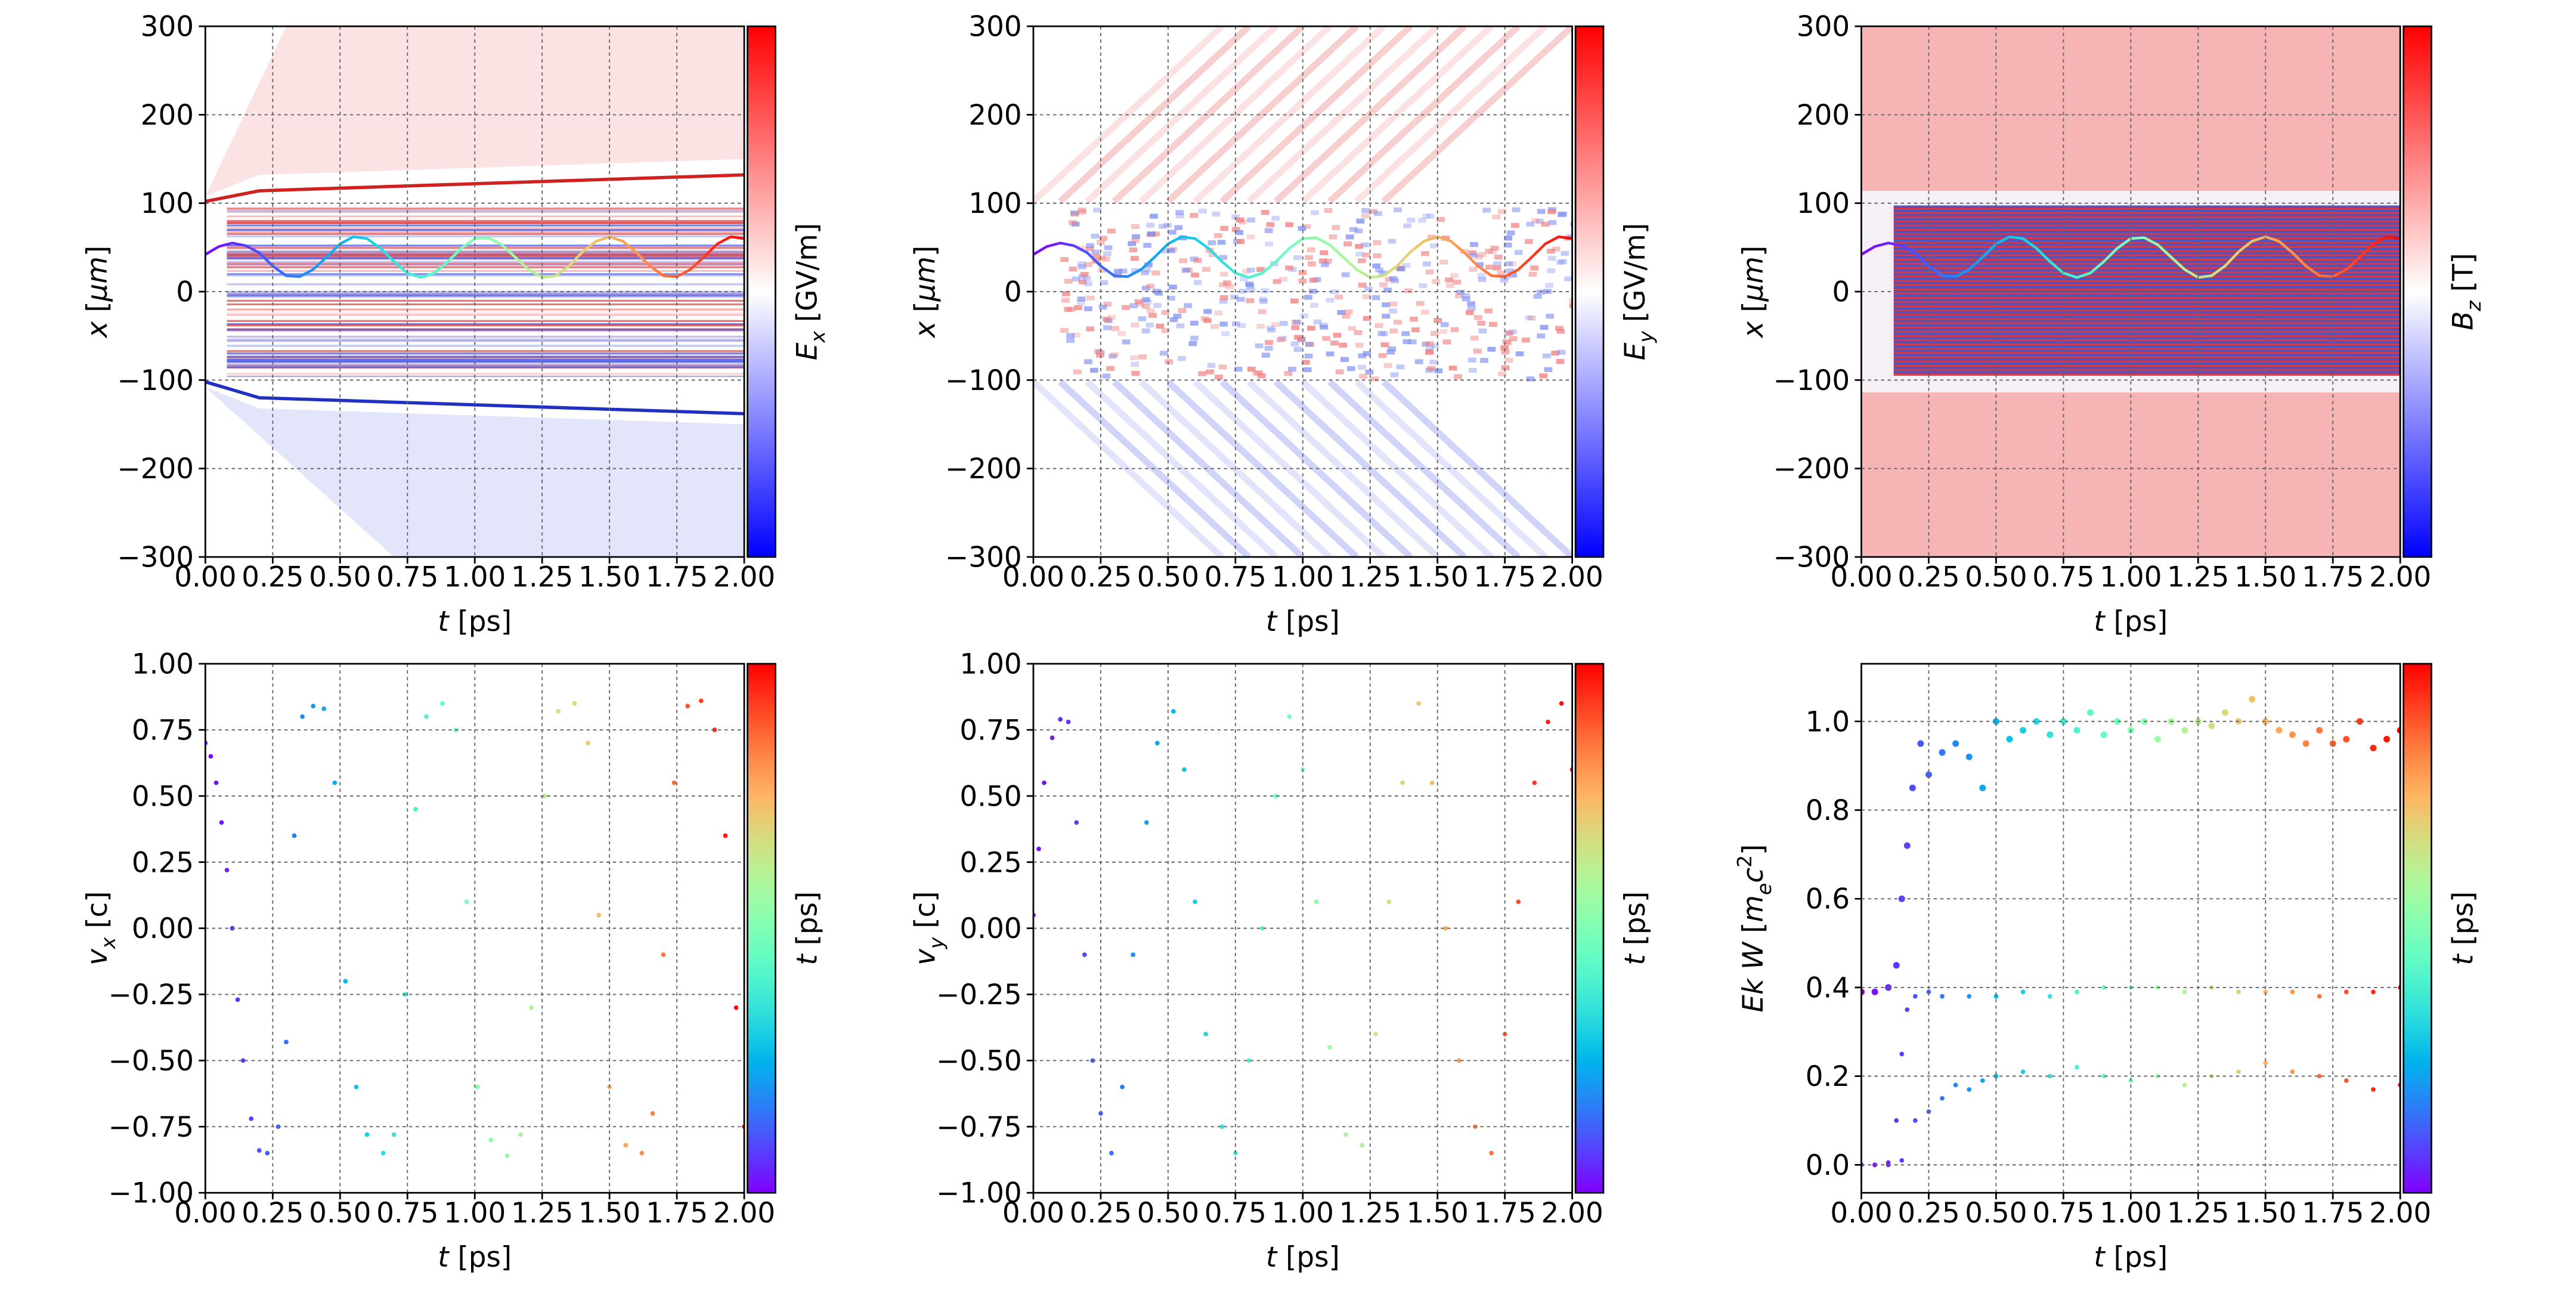 This screenshot has height=1300, width=2576. I want to click on field-wave, so click(1289, 468).